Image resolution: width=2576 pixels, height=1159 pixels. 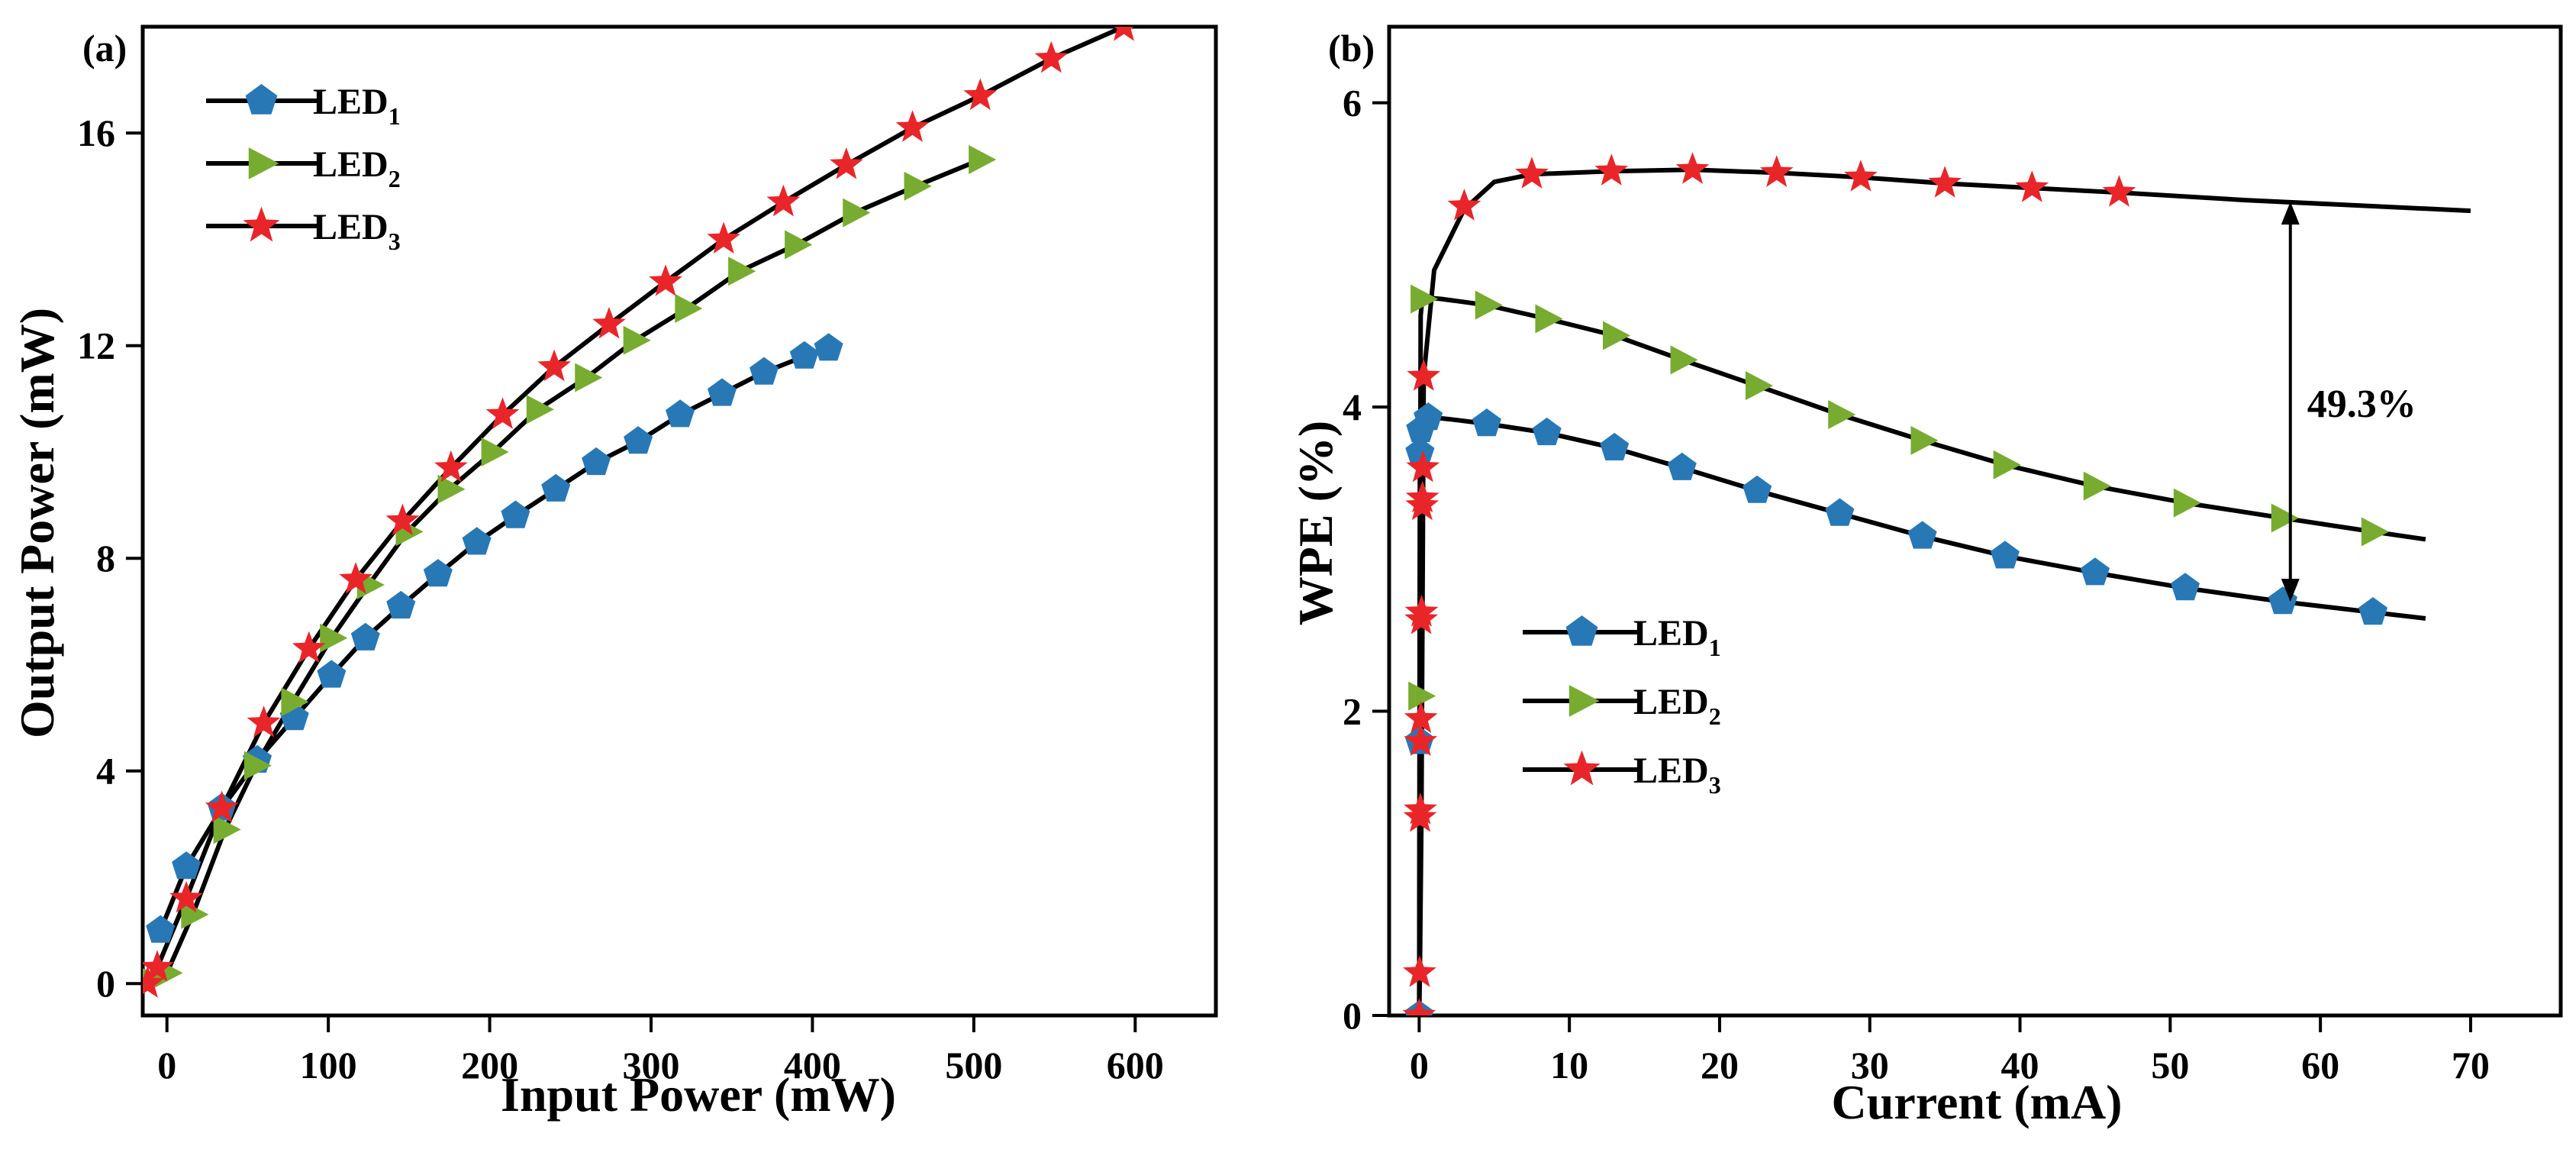 I want to click on panel-b-y-tick-label: 6, so click(x=1352, y=103).